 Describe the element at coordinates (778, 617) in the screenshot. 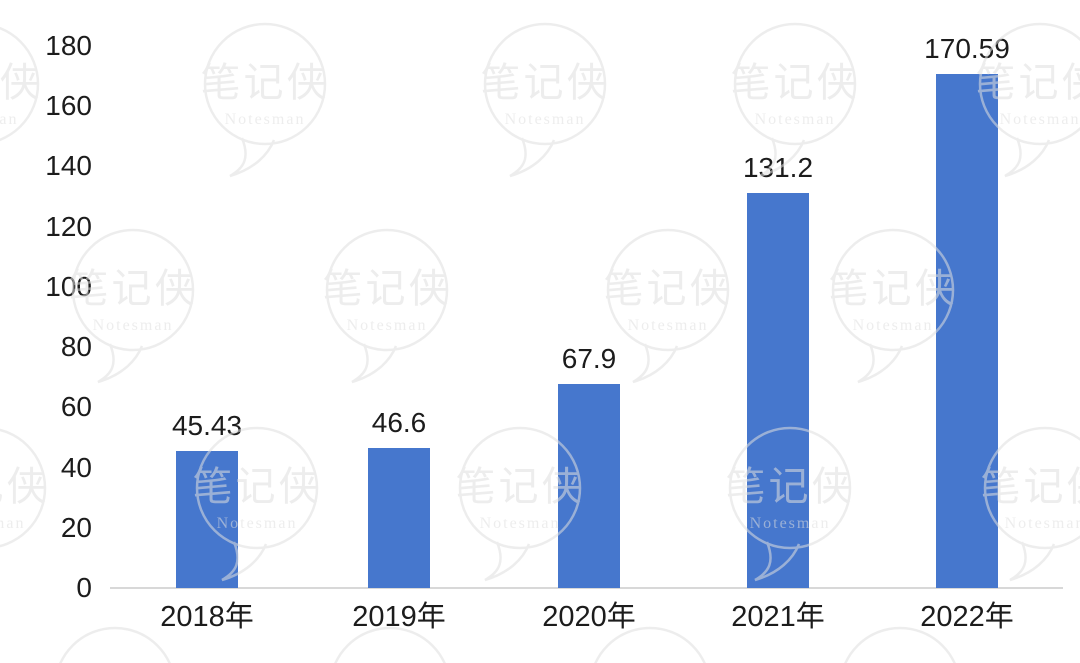

I see `x-axis-category-label: 2021年` at that location.